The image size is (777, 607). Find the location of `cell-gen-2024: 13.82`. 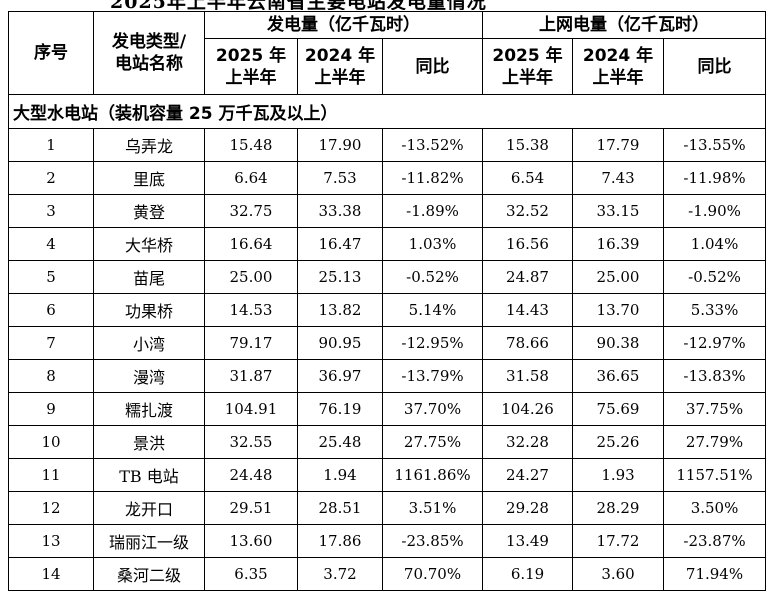

cell-gen-2024: 13.82 is located at coordinates (340, 310).